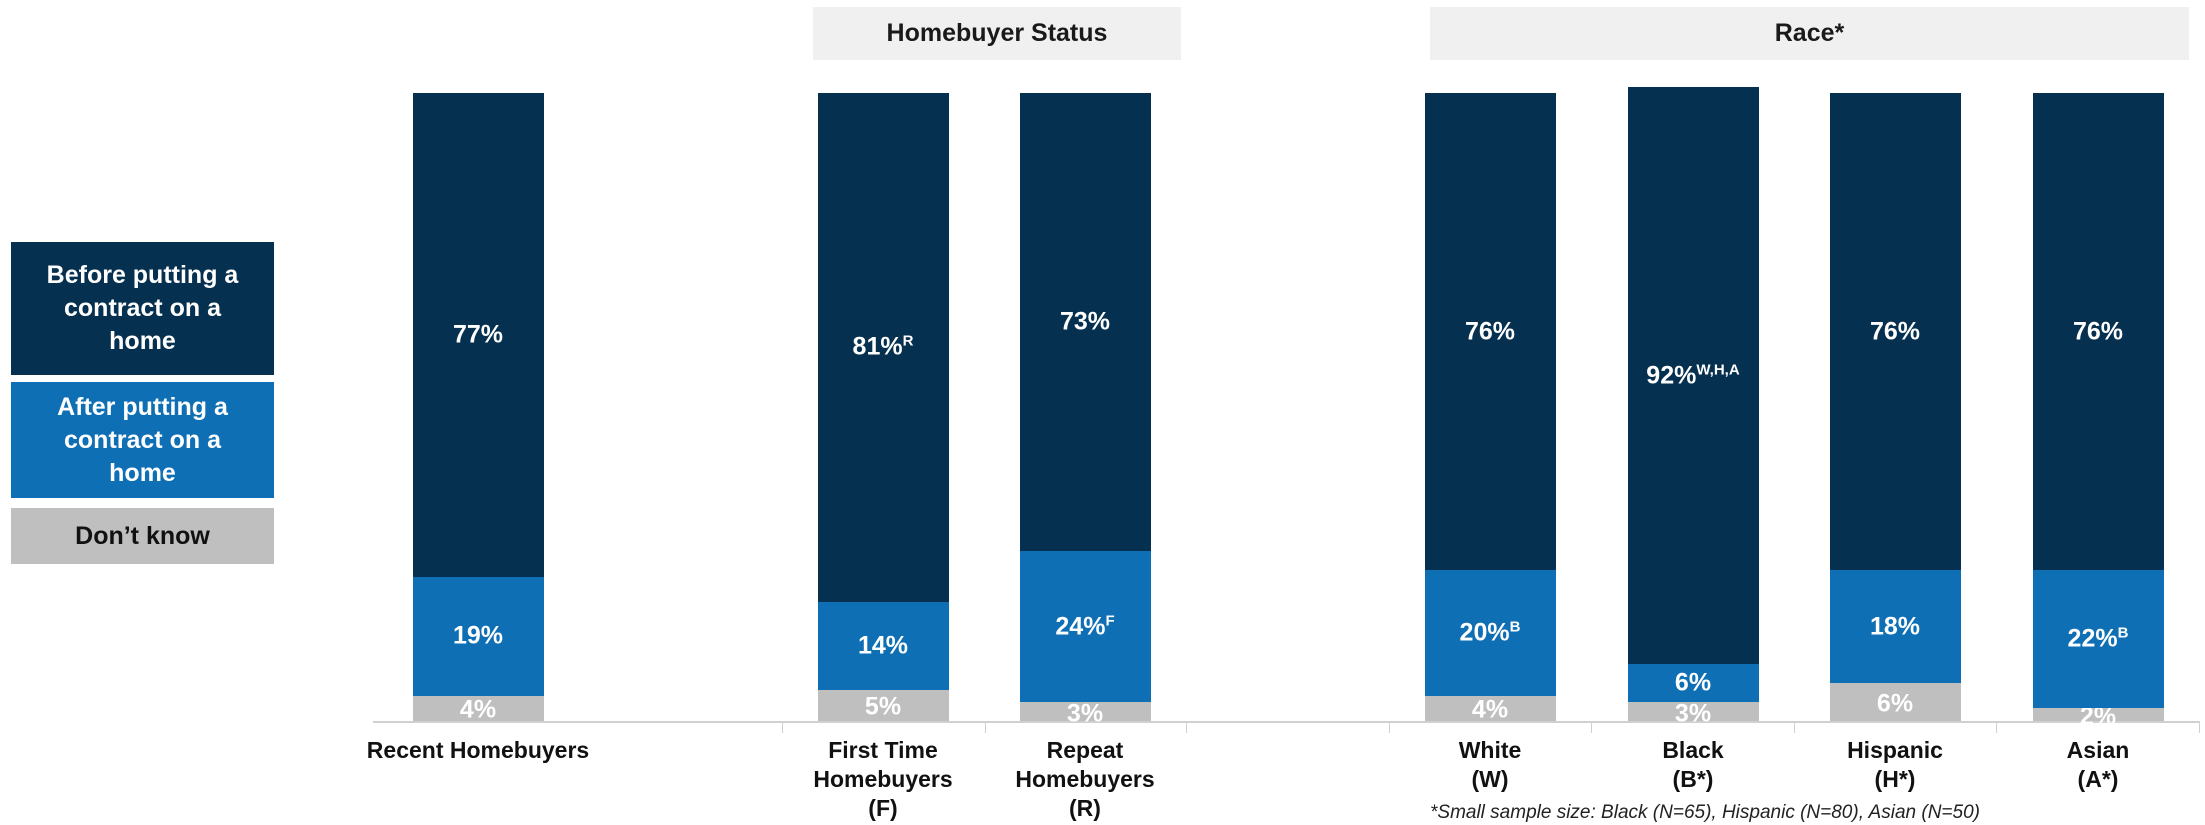 This screenshot has width=2205, height=825. What do you see at coordinates (1671, 375) in the screenshot?
I see `value-text: 92%` at bounding box center [1671, 375].